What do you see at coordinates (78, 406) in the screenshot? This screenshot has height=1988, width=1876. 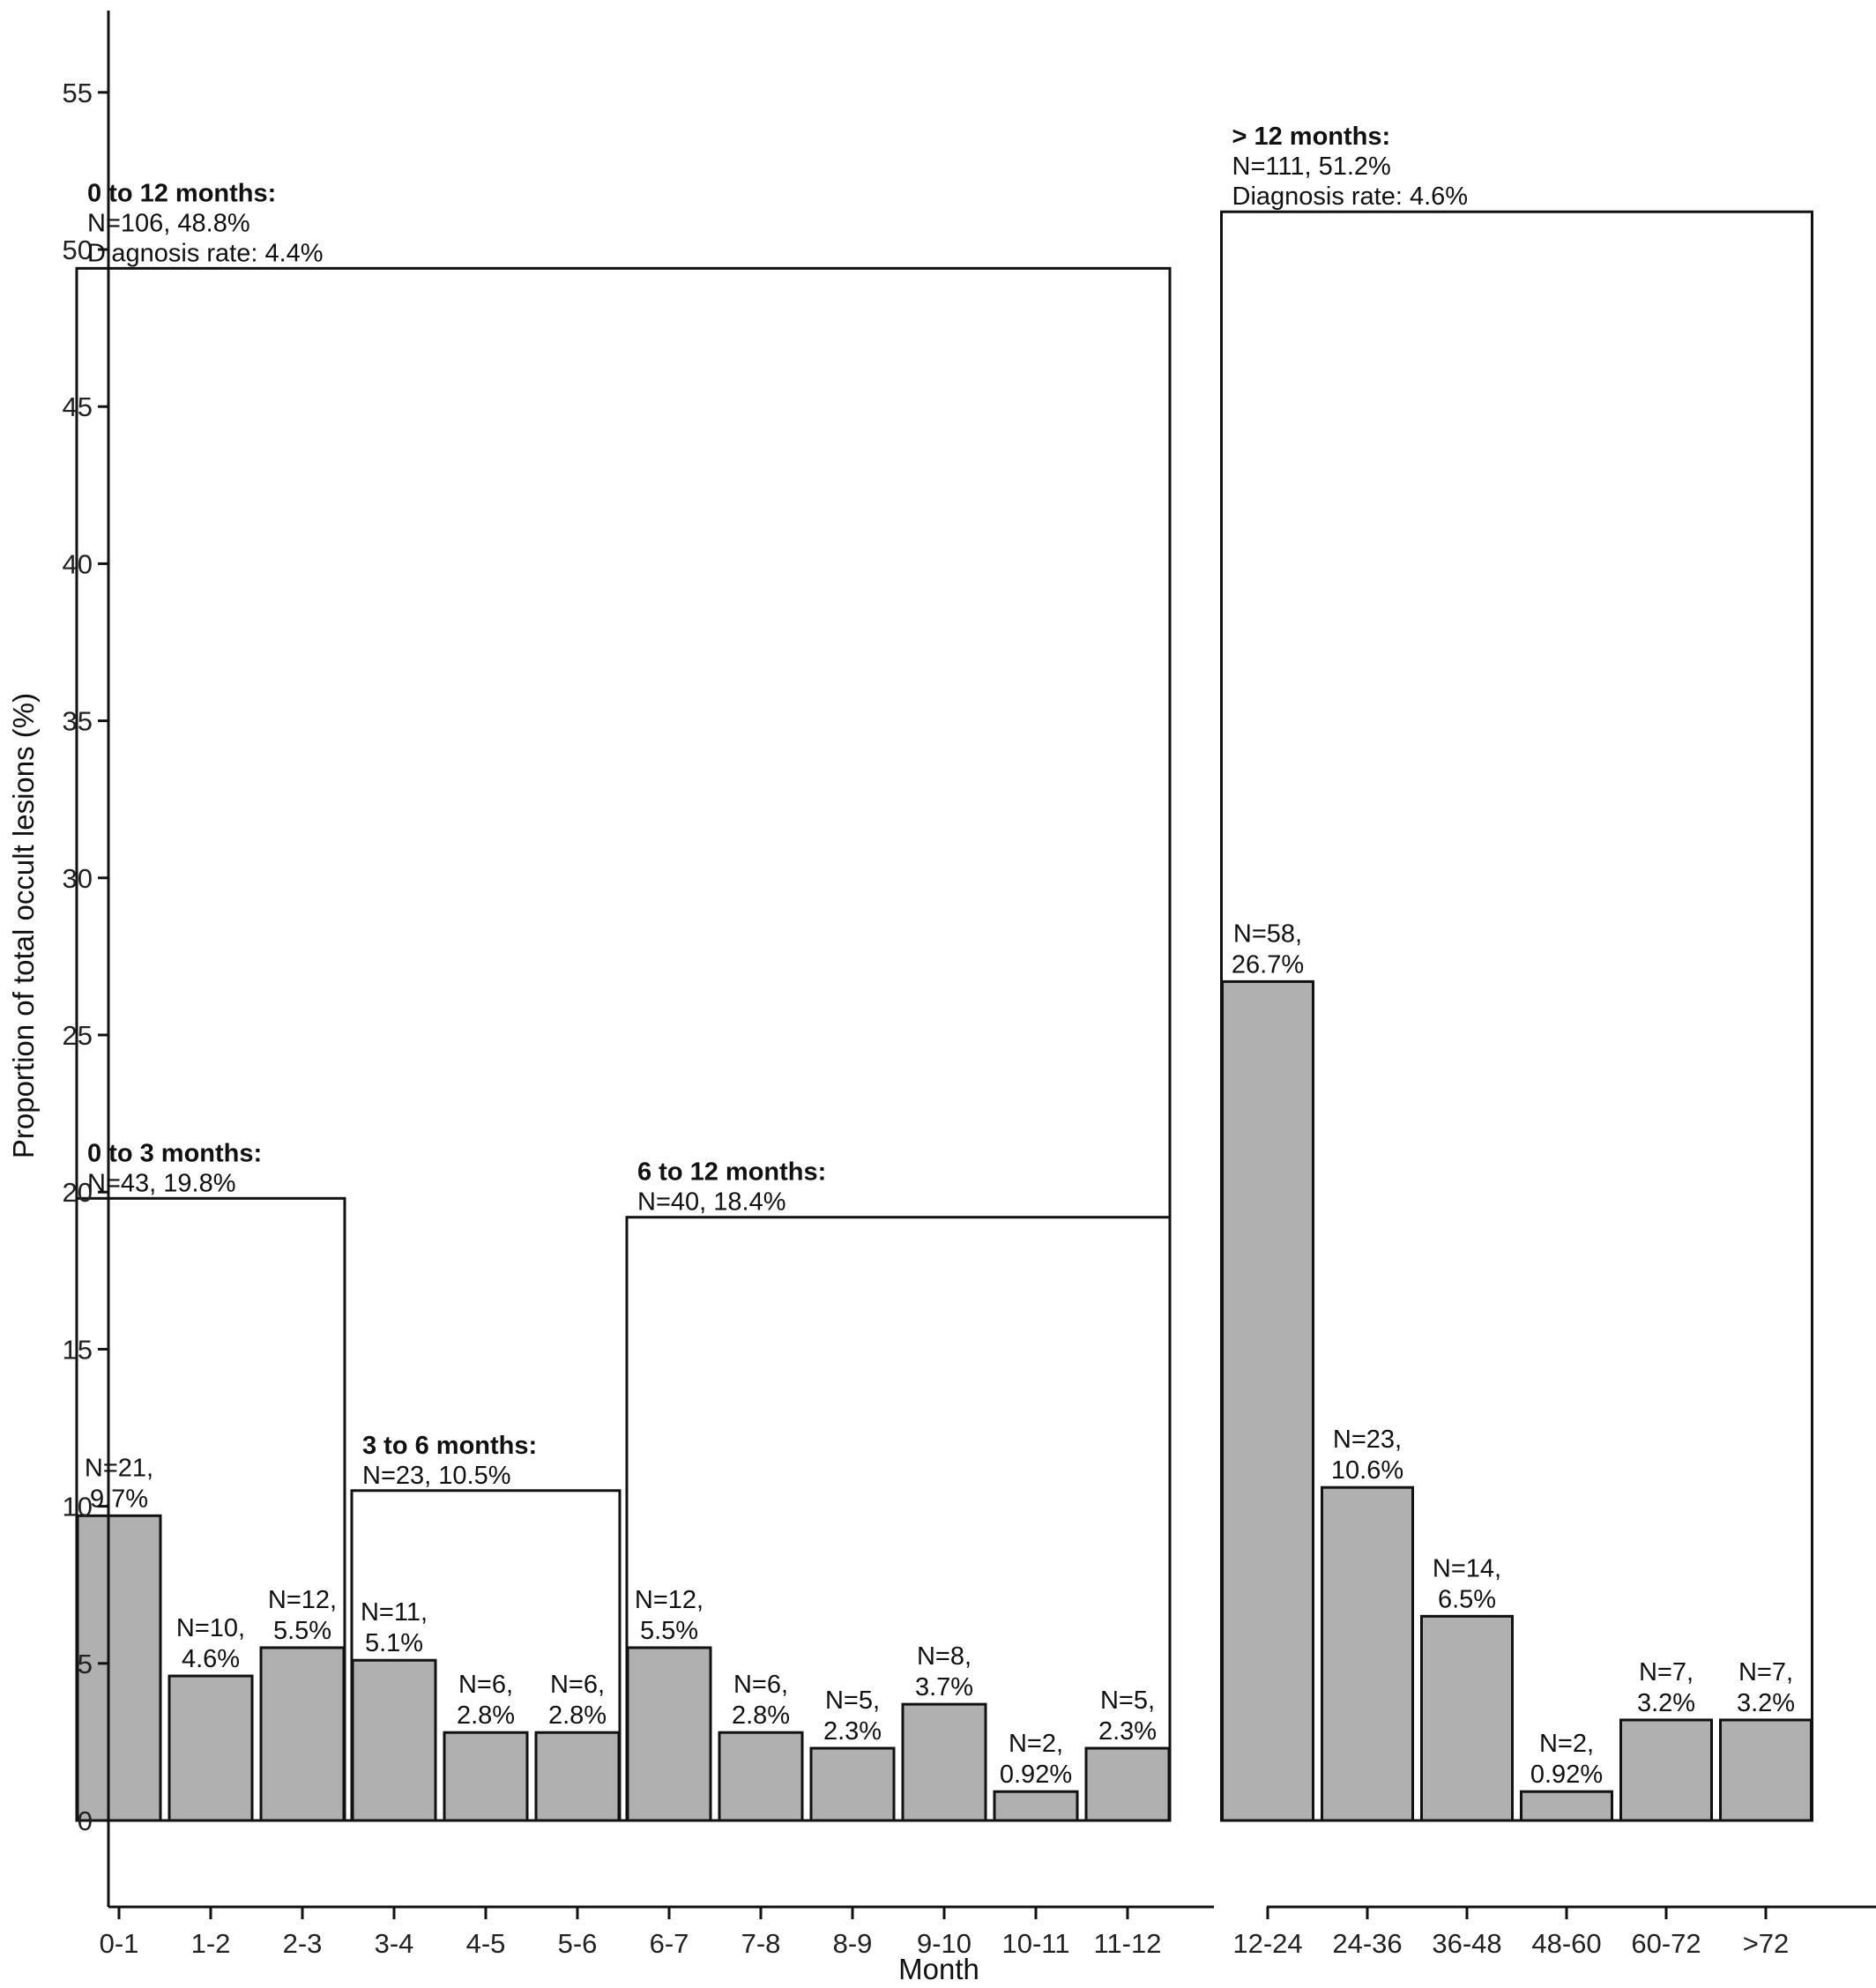 I see `y-tick-label: 45` at bounding box center [78, 406].